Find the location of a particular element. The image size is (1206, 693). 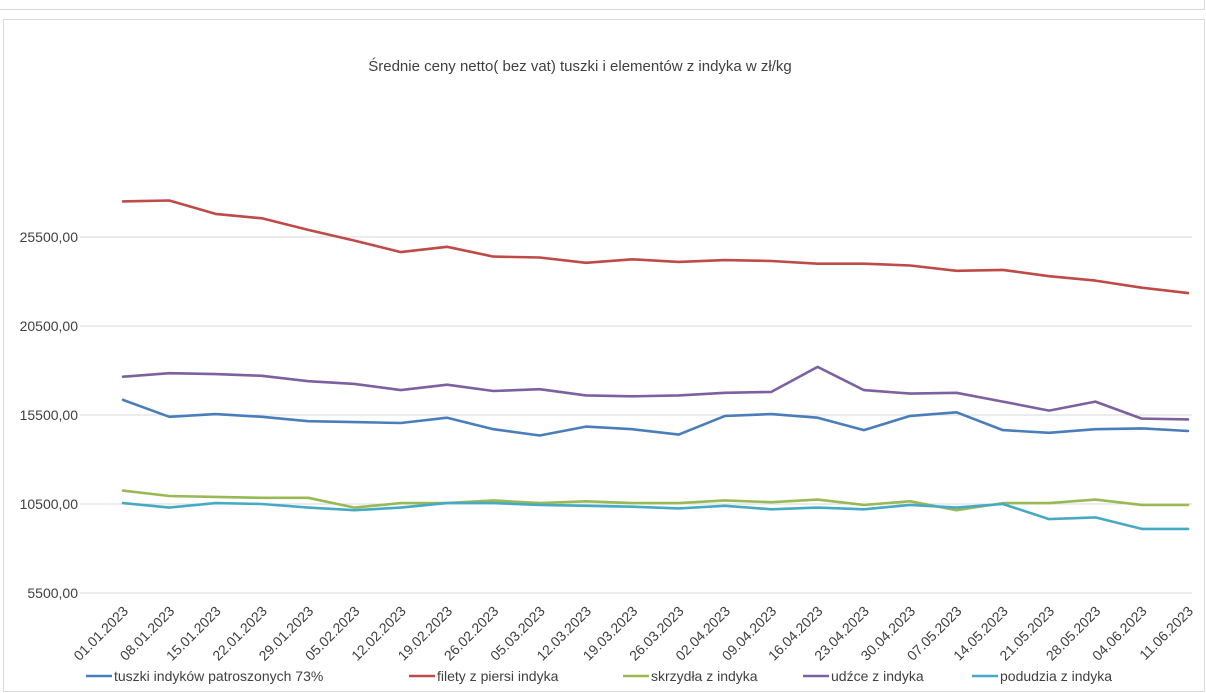

legend-item: filety z piersi indyka is located at coordinates (484, 676).